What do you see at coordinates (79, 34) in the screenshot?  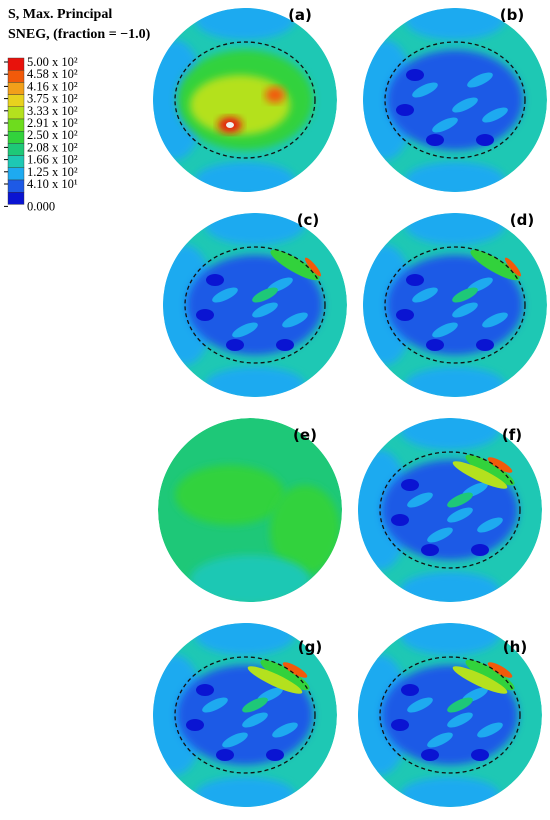 I see `legend-title: SNEG, (fraction = −1.0)` at bounding box center [79, 34].